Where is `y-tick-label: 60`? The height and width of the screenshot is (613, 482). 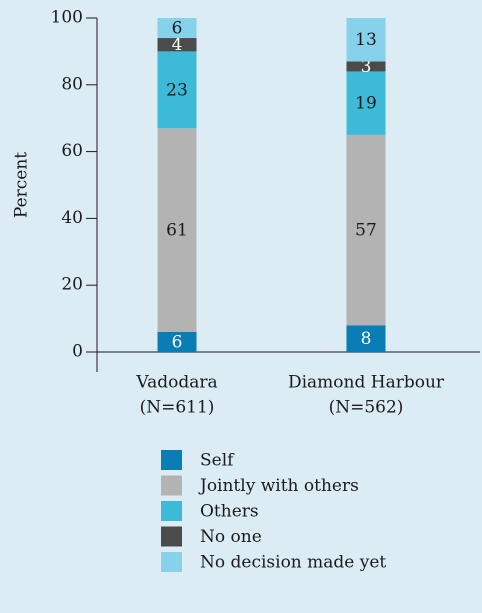 y-tick-label: 60 is located at coordinates (72, 151).